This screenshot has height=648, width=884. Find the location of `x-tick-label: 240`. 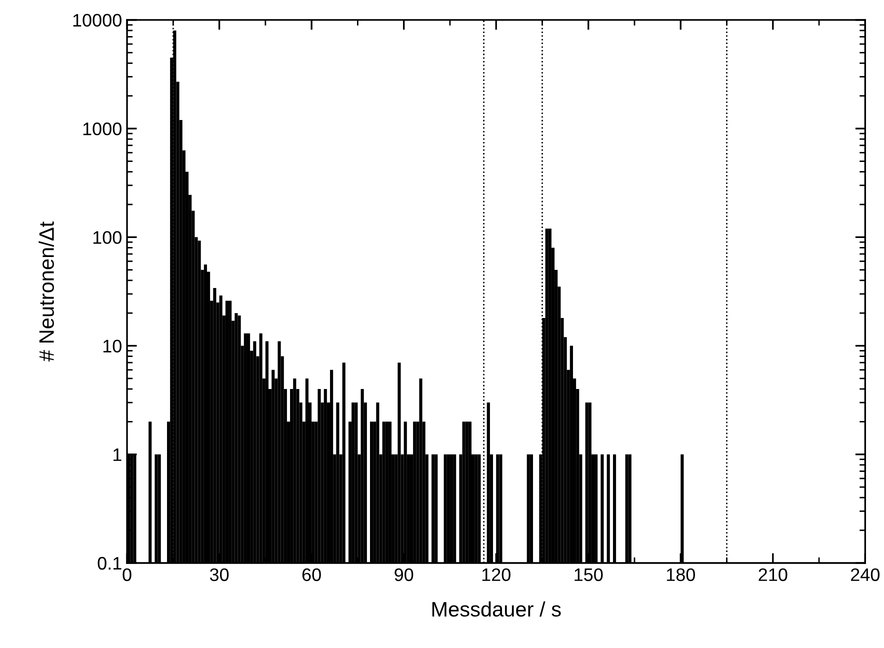

x-tick-label: 240 is located at coordinates (865, 575).